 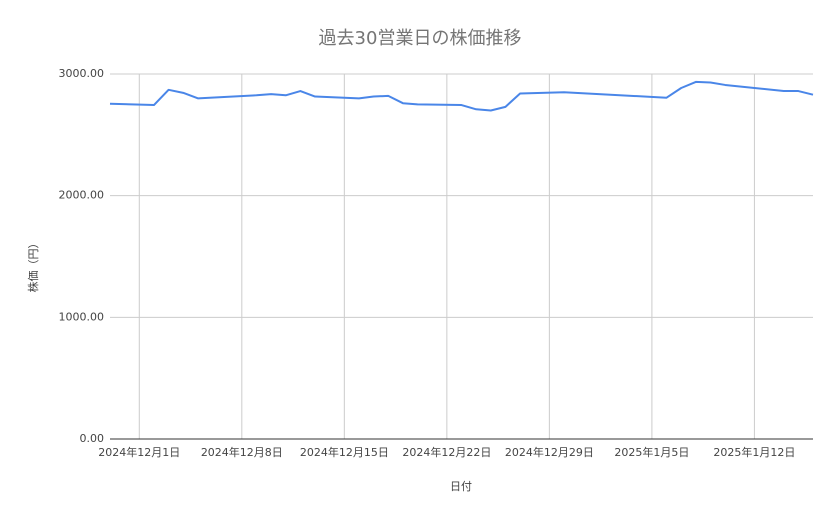 What do you see at coordinates (446, 452) in the screenshot?
I see `x-tick-label: 2024年12月22日` at bounding box center [446, 452].